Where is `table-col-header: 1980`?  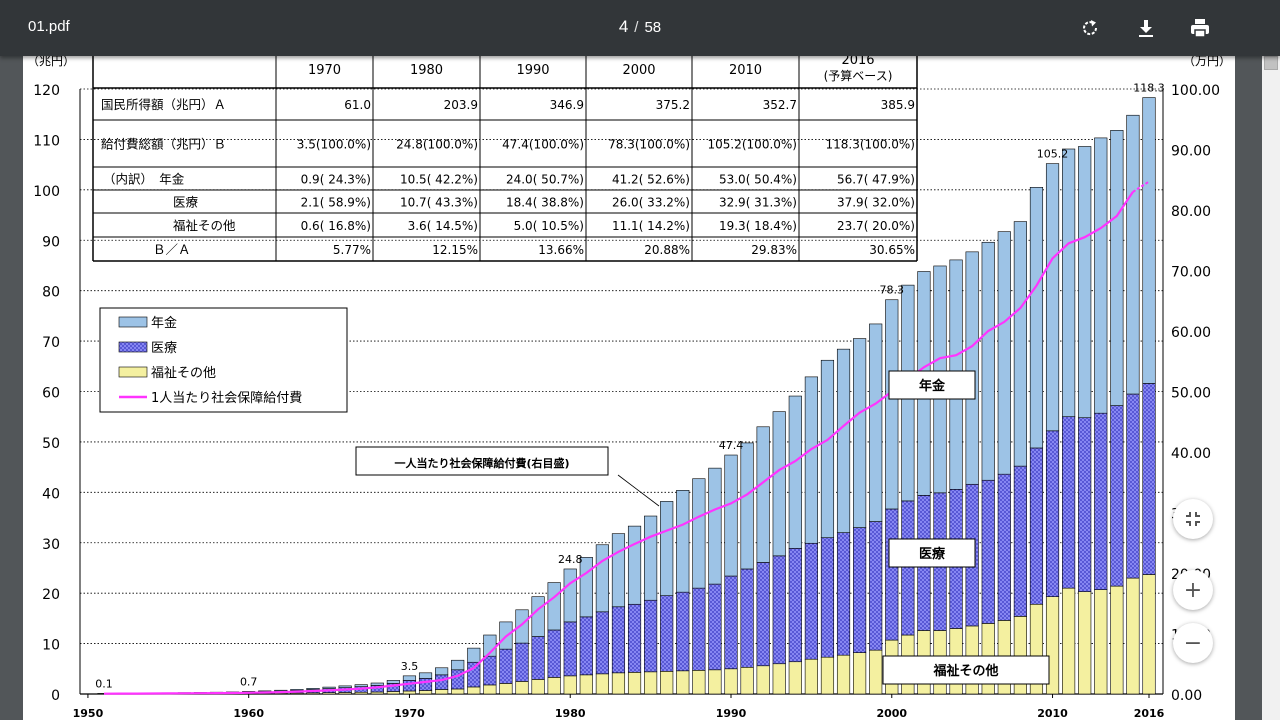
table-col-header: 1980 is located at coordinates (426, 70).